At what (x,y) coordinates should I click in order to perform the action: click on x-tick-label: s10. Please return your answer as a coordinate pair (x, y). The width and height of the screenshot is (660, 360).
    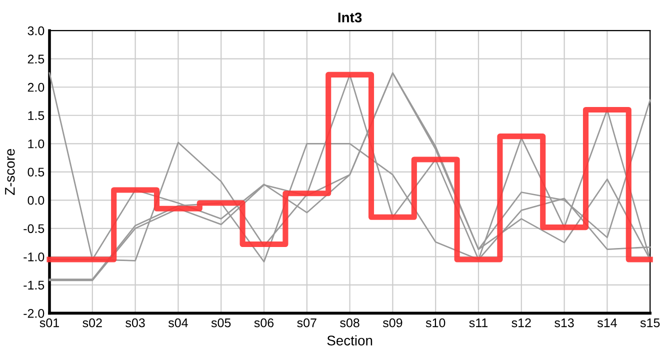
    Looking at the image, I should click on (436, 323).